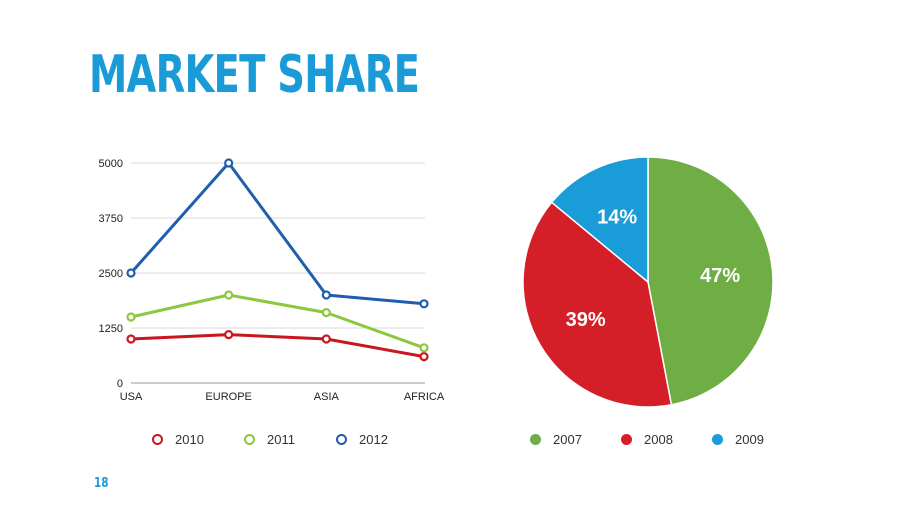 The height and width of the screenshot is (506, 900). Describe the element at coordinates (424, 348) in the screenshot. I see `data-point-2011-africa` at that location.